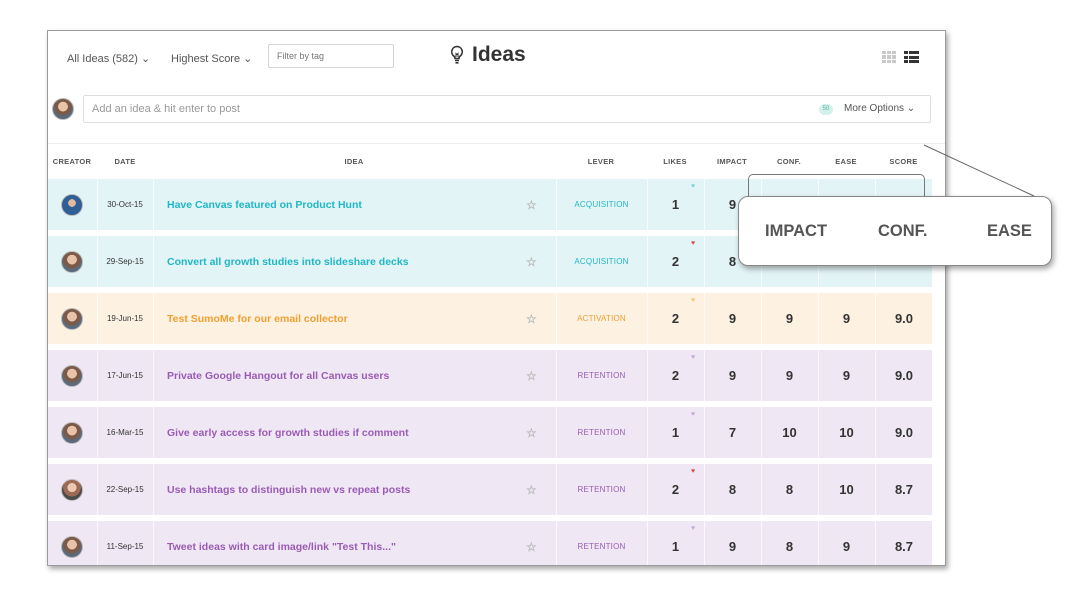 The width and height of the screenshot is (1077, 596). I want to click on post-idea-input: Add an idea & hit enter to post, so click(166, 109).